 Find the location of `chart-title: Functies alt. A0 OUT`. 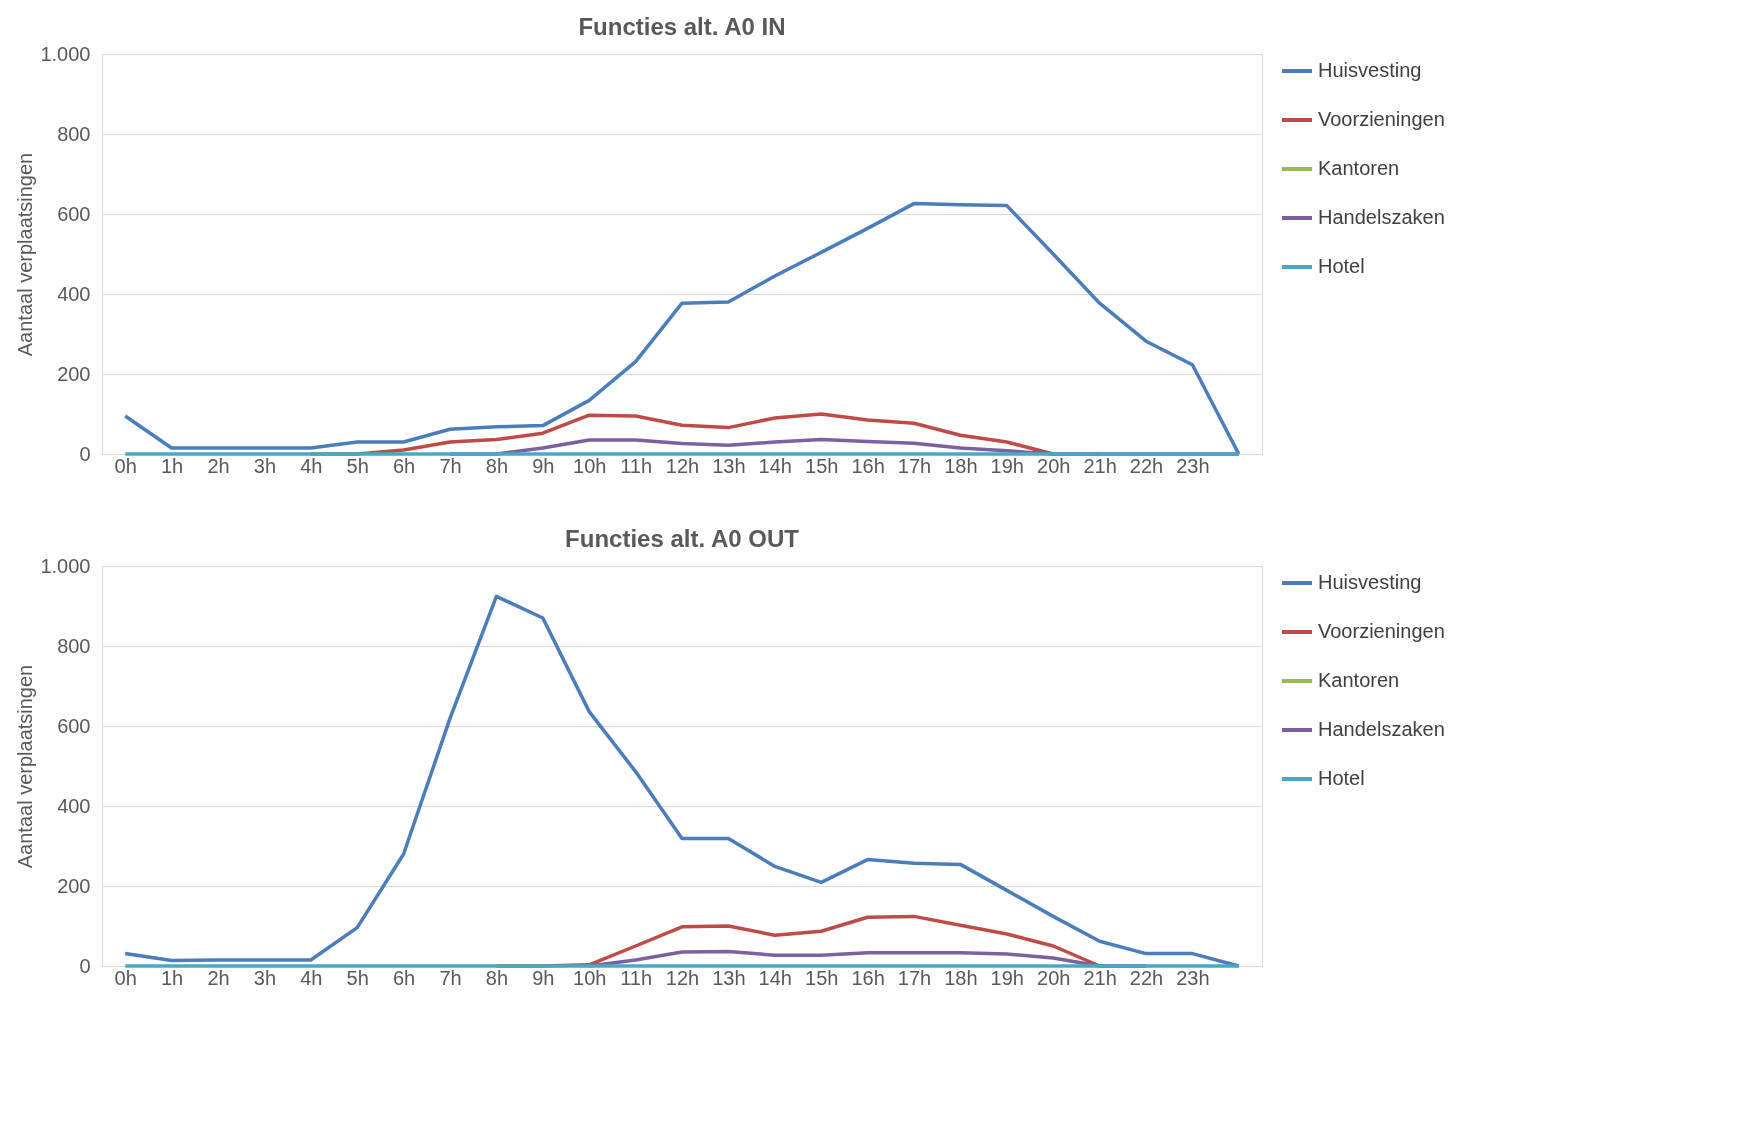

chart-title: Functies alt. A0 OUT is located at coordinates (682, 538).